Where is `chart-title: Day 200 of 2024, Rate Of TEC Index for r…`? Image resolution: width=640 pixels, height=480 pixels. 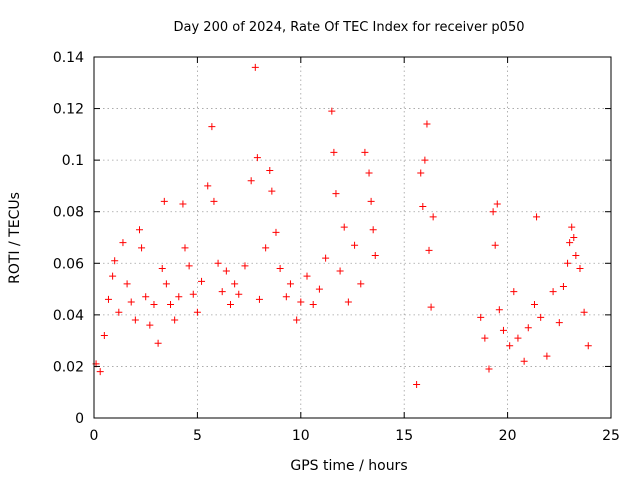 chart-title: Day 200 of 2024, Rate Of TEC Index for r… is located at coordinates (349, 27).